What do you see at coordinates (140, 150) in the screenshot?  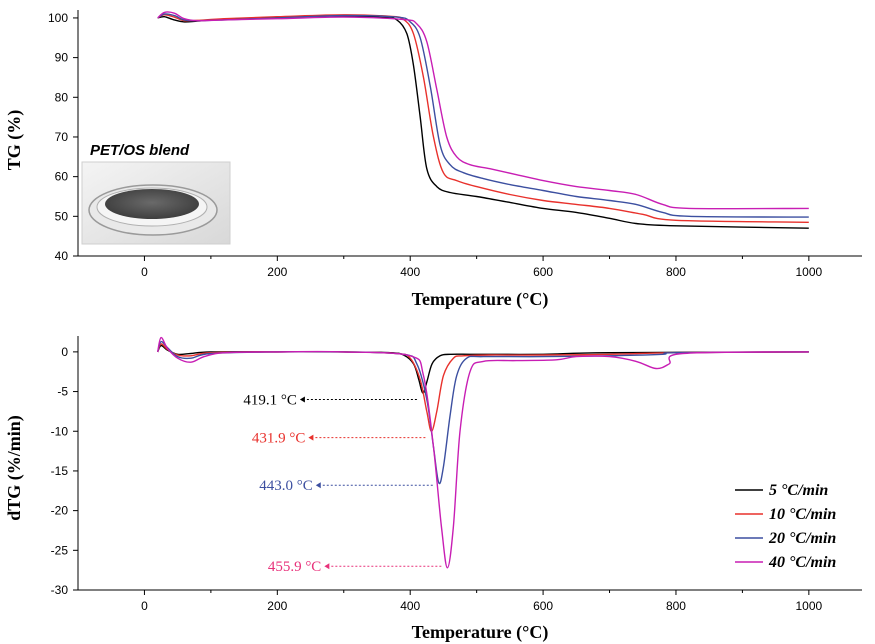 I see `inset-title: PET/OS blend` at bounding box center [140, 150].